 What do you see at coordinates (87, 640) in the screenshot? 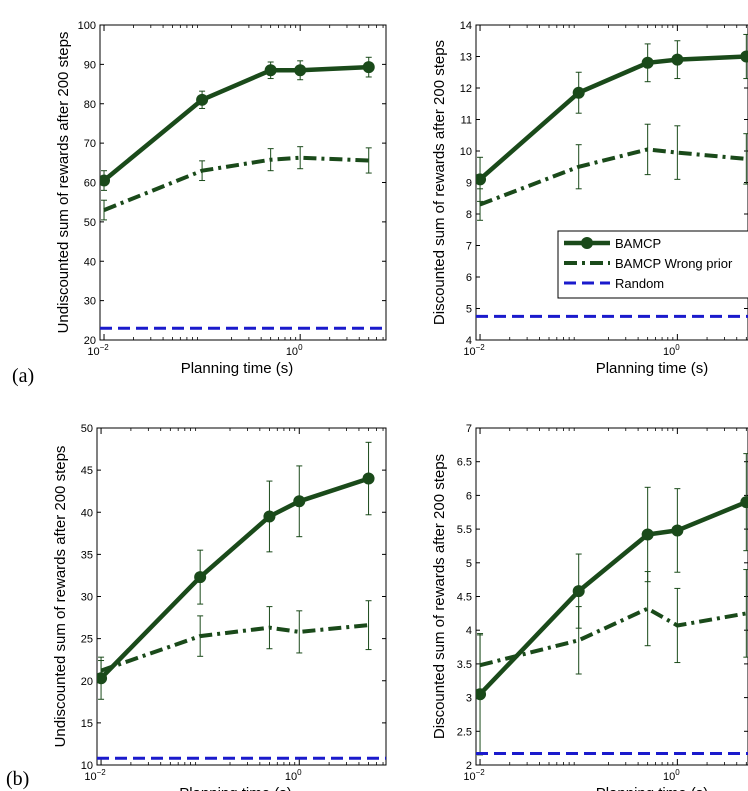
I see `y-tick-label: 25` at bounding box center [87, 640].